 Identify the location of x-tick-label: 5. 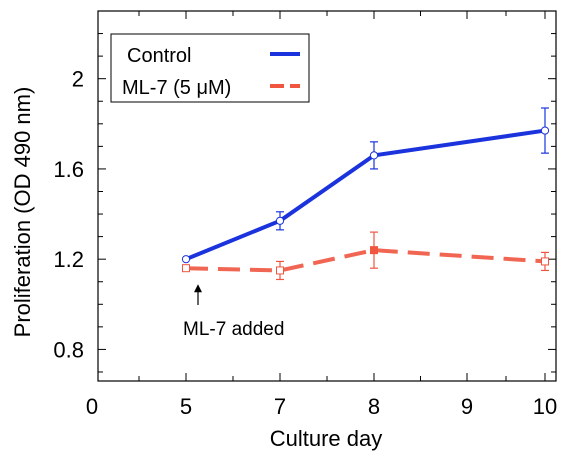
(186, 406).